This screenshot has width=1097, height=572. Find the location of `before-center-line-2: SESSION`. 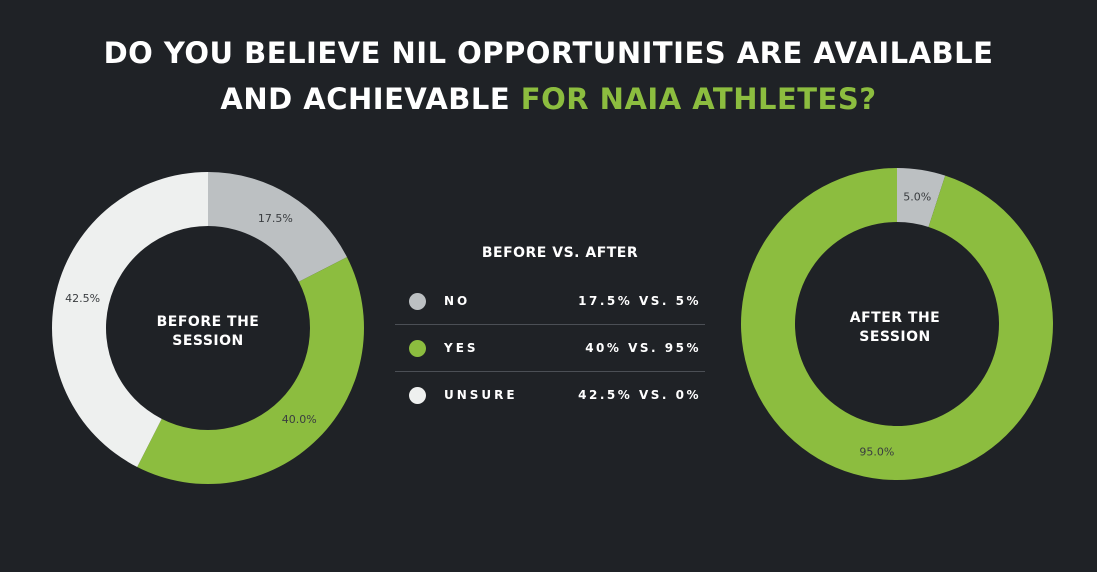

before-center-line-2: SESSION is located at coordinates (208, 341).